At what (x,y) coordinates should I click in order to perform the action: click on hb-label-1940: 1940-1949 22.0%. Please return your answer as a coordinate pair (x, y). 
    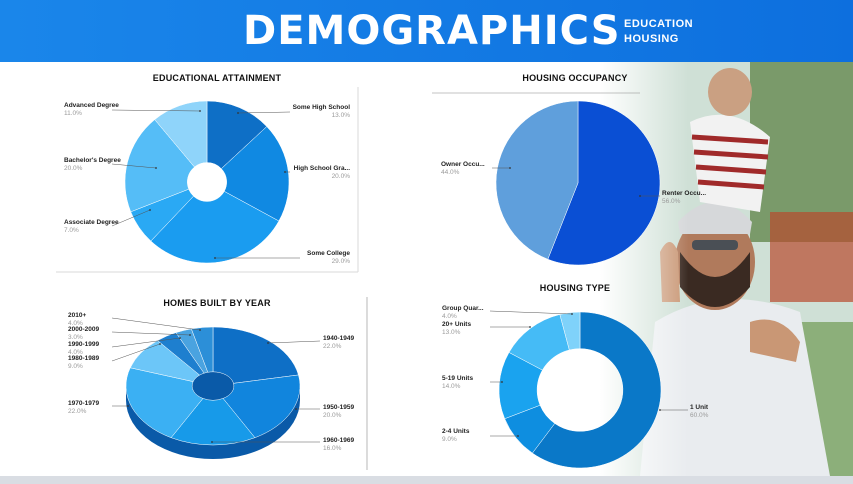
    Looking at the image, I should click on (338, 343).